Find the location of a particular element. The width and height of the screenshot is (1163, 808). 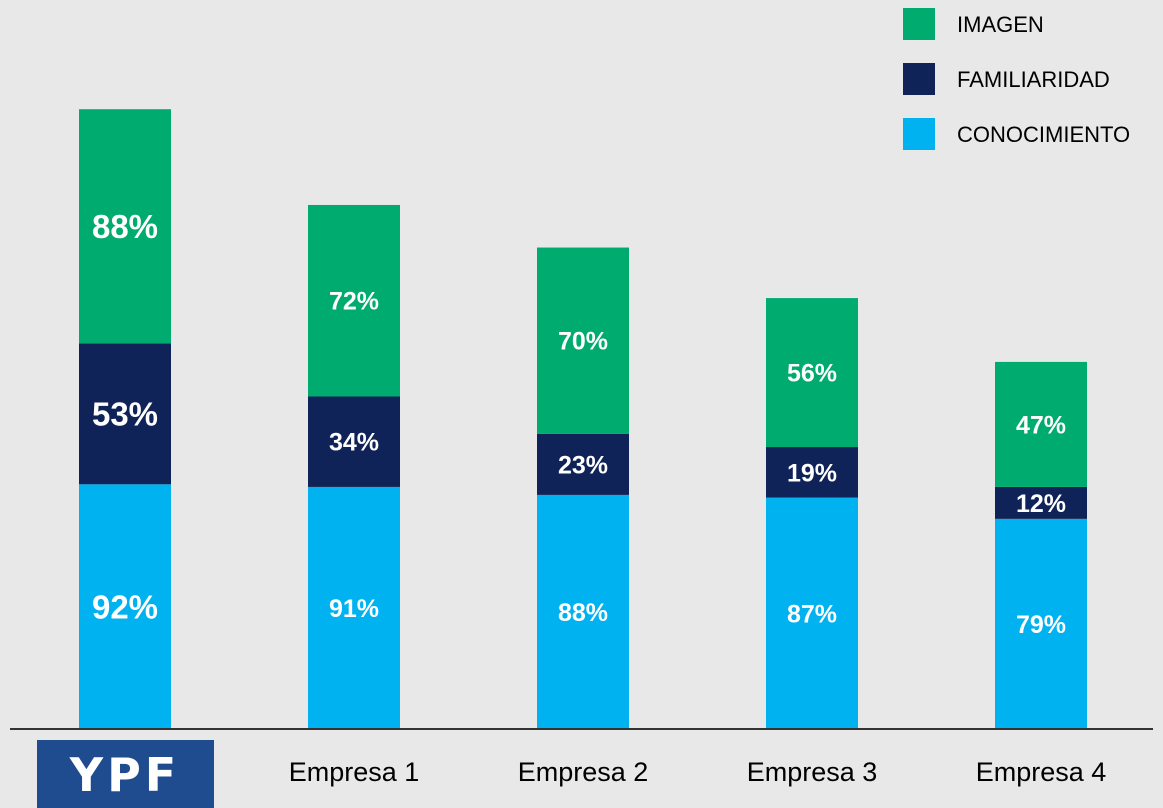

data-label-empresa-4-conocimiento: 79% is located at coordinates (1041, 625).